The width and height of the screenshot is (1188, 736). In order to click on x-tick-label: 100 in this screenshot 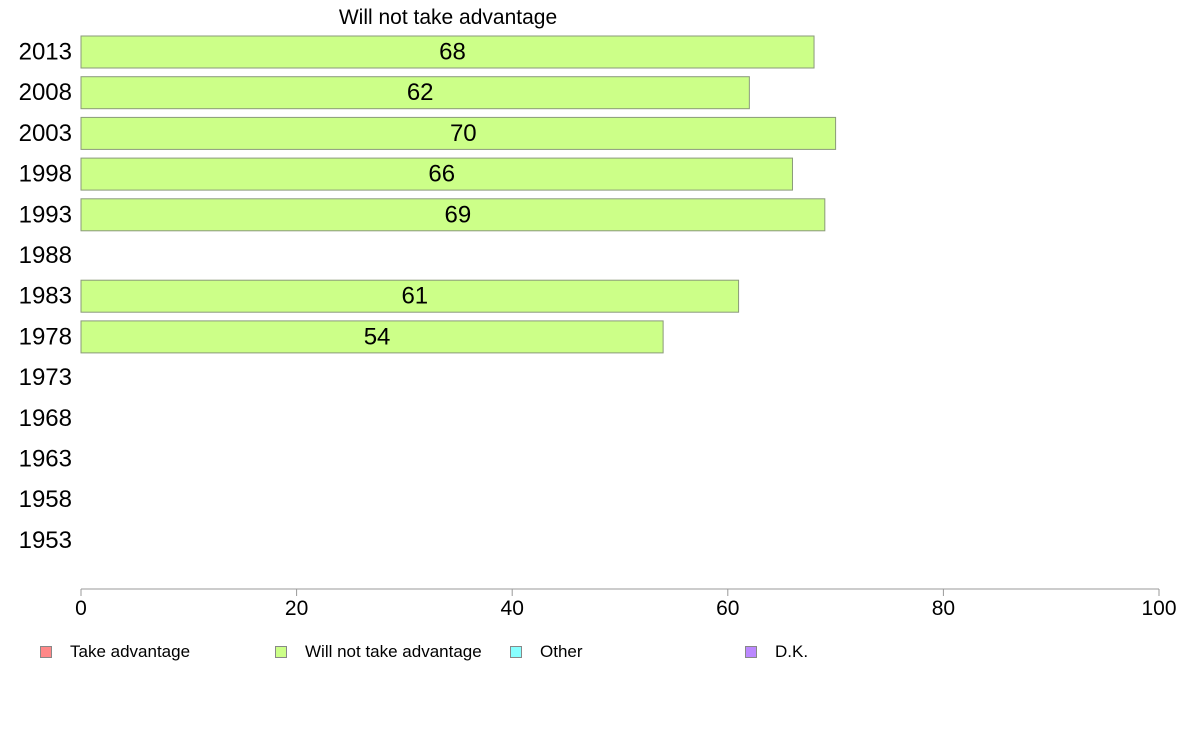, I will do `click(1158, 608)`.